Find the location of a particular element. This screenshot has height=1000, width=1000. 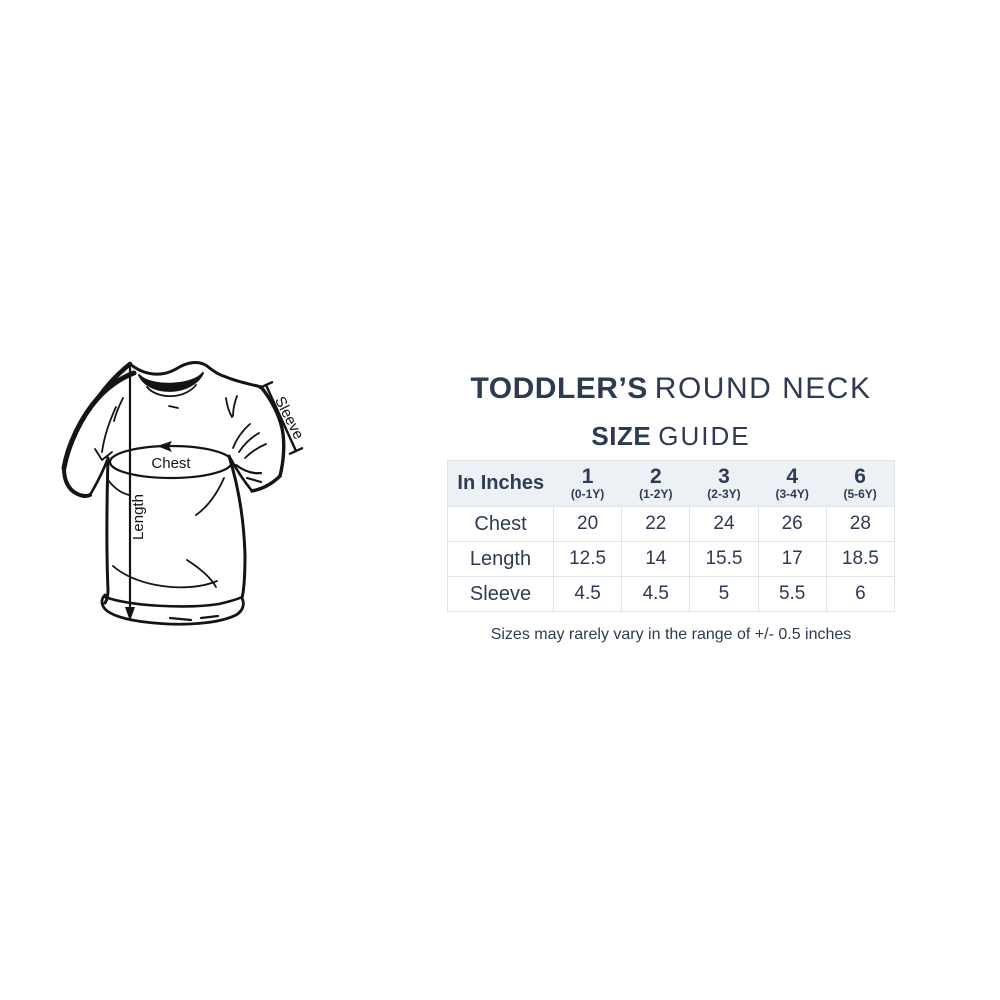

size-number: 2 is located at coordinates (655, 476).